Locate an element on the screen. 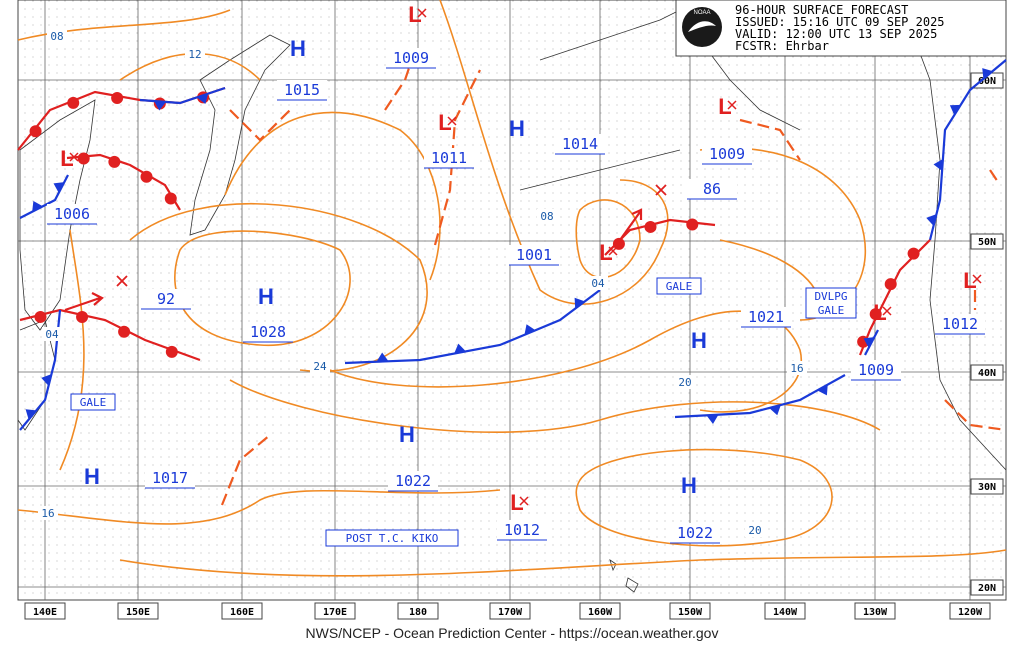  lat-label: 60N is located at coordinates (987, 81).